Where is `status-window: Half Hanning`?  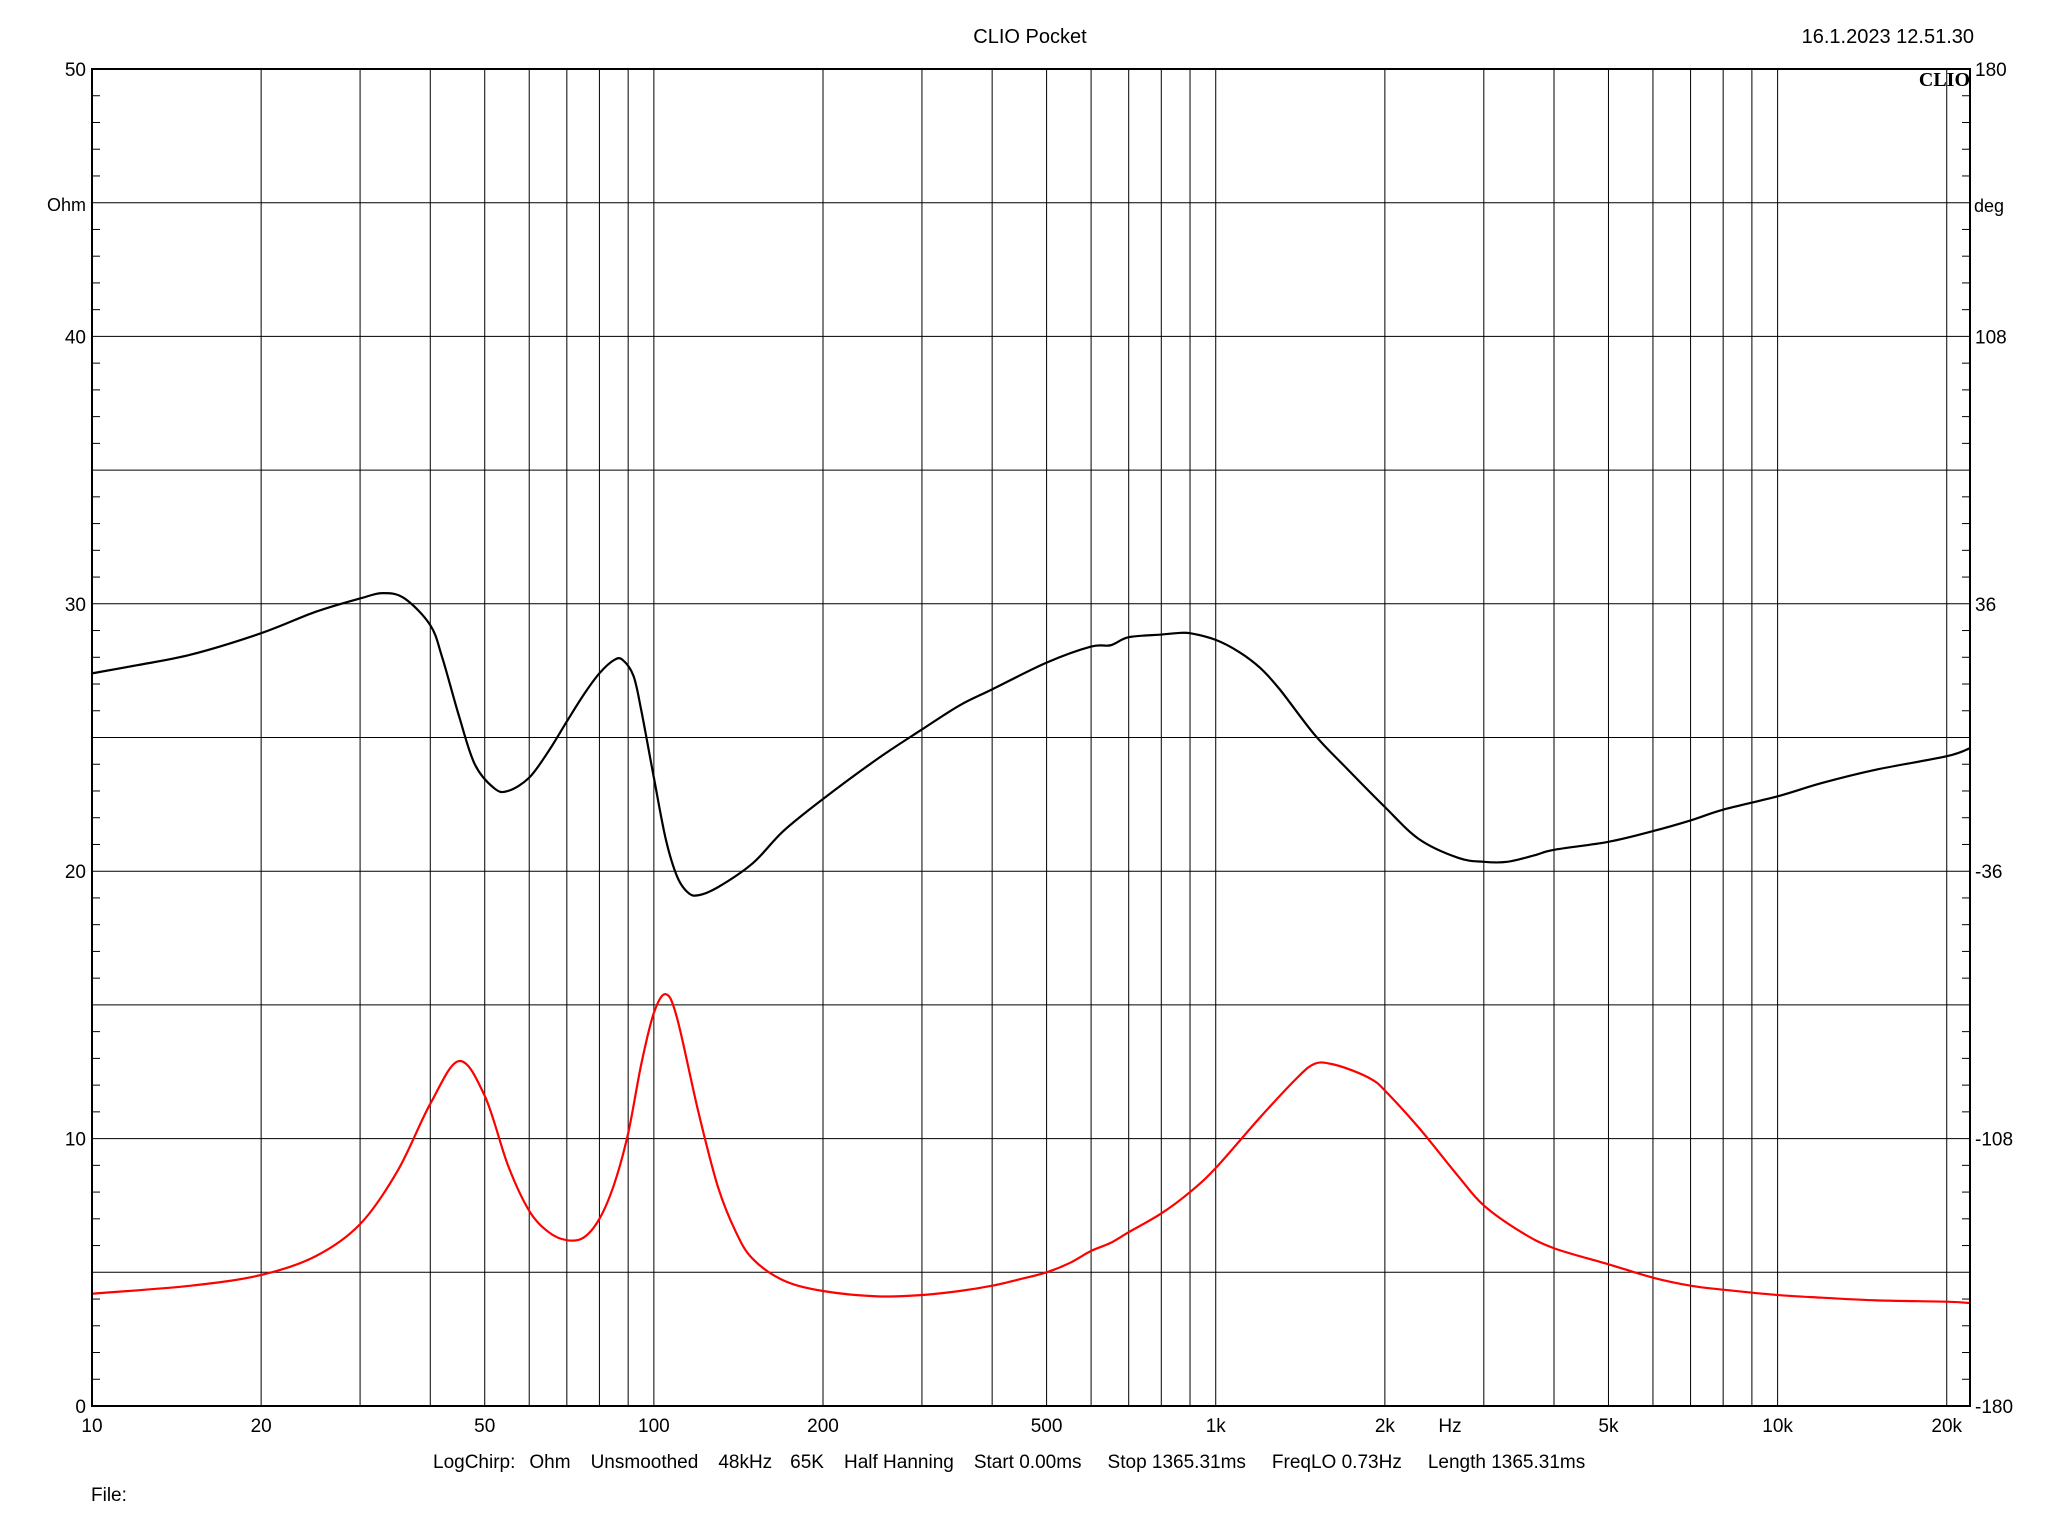 status-window: Half Hanning is located at coordinates (899, 1462).